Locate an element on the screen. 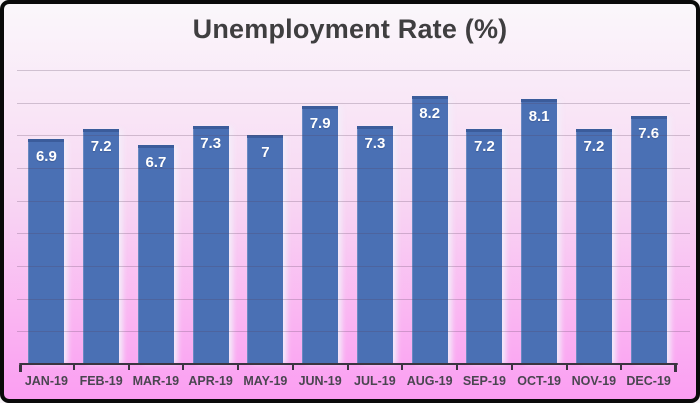 The height and width of the screenshot is (403, 700). x-axis-label-dec-19: DEC-19 is located at coordinates (648, 381).